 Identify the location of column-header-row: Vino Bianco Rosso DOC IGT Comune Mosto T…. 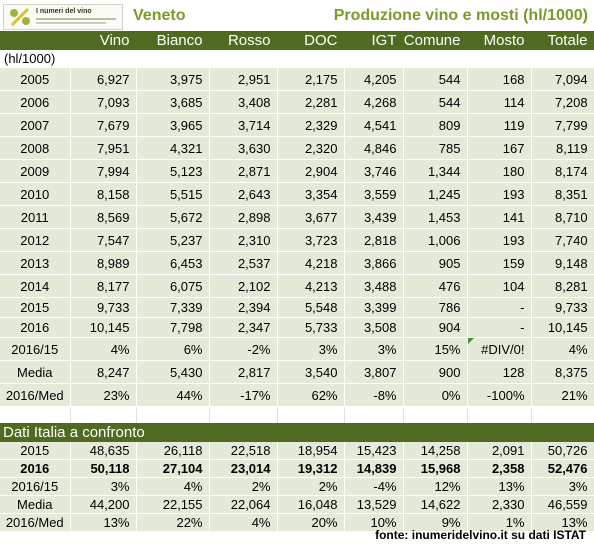
(297, 40).